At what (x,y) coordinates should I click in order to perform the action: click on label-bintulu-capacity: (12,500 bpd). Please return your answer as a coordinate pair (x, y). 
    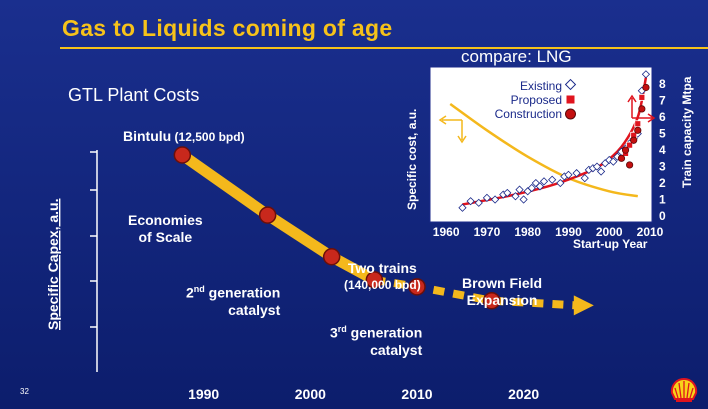
    Looking at the image, I should click on (208, 137).